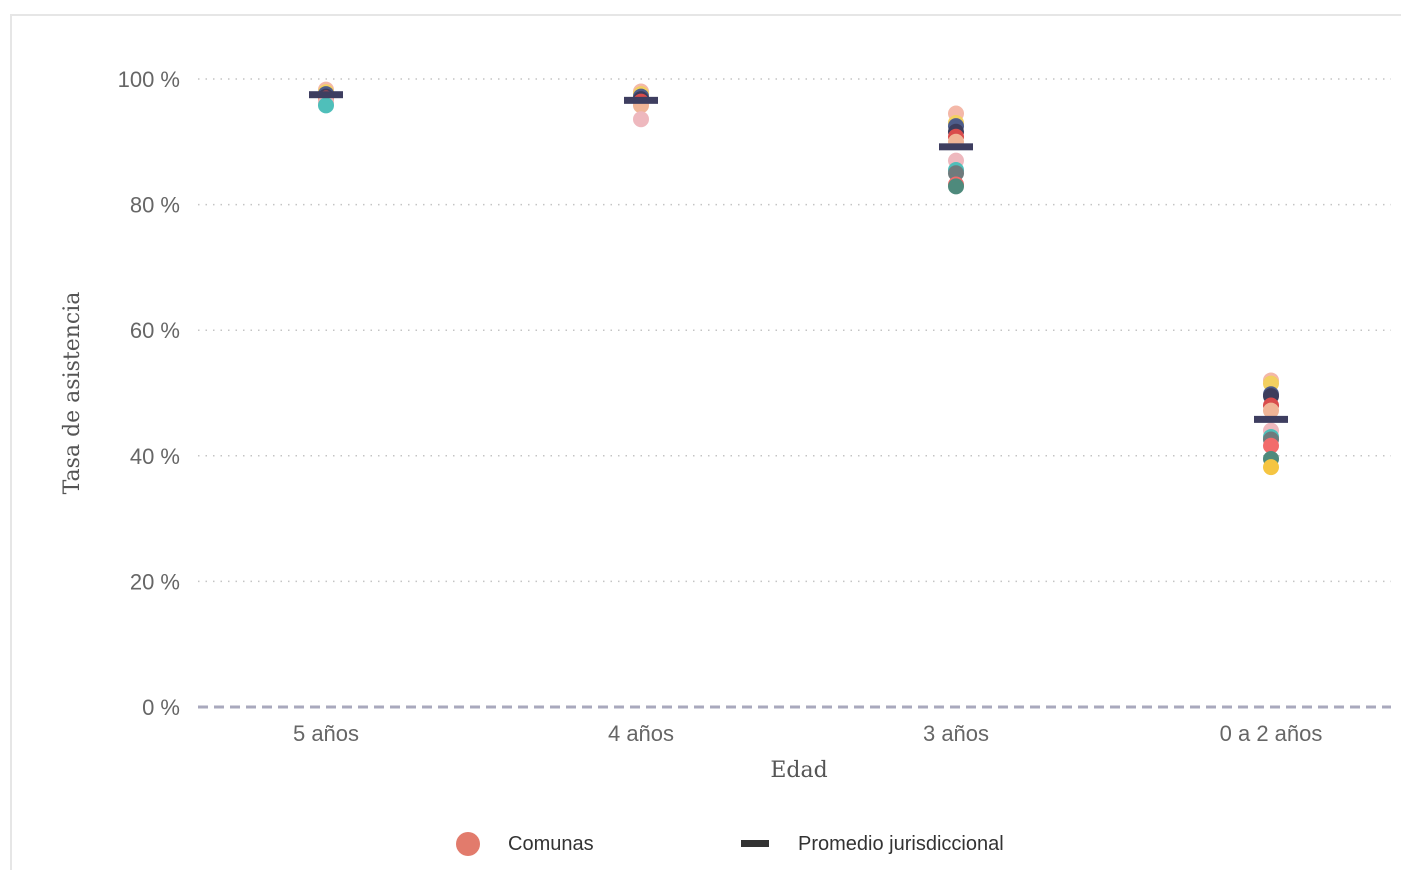 The width and height of the screenshot is (1401, 870). Describe the element at coordinates (798, 770) in the screenshot. I see `x-axis-title: Edad` at that location.